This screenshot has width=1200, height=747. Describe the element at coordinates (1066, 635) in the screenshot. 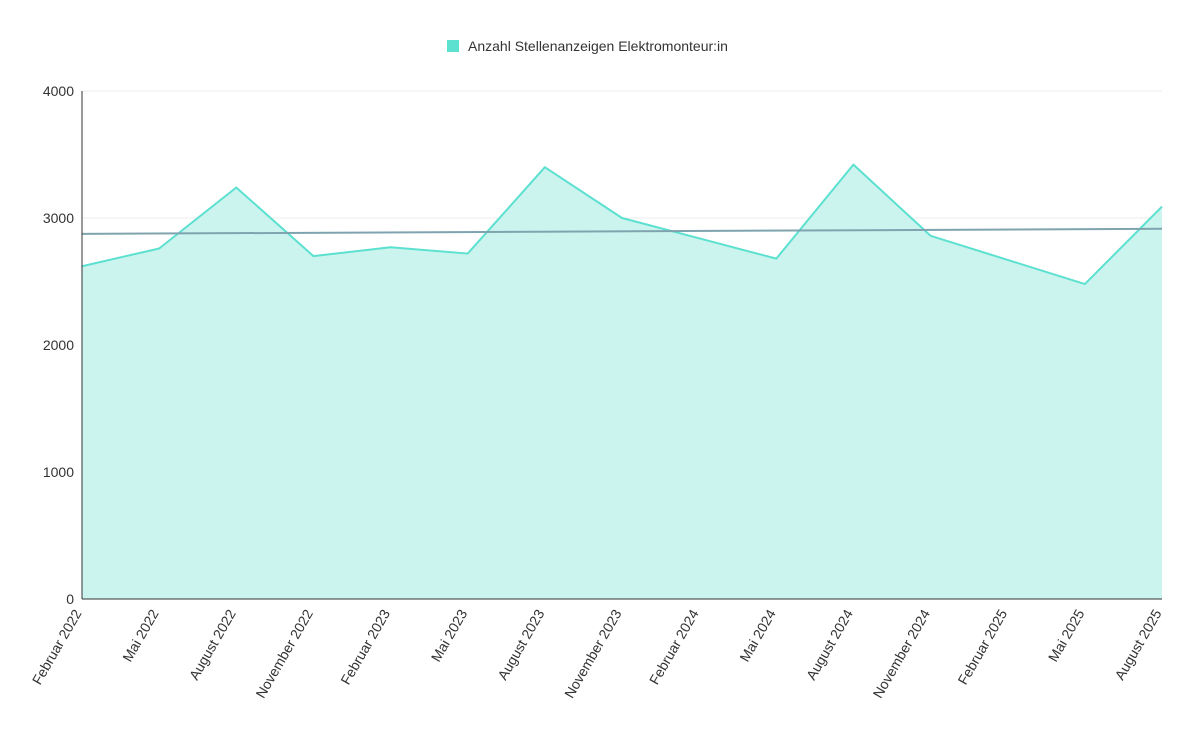

I see `x-tick-label: Mai 2025` at that location.